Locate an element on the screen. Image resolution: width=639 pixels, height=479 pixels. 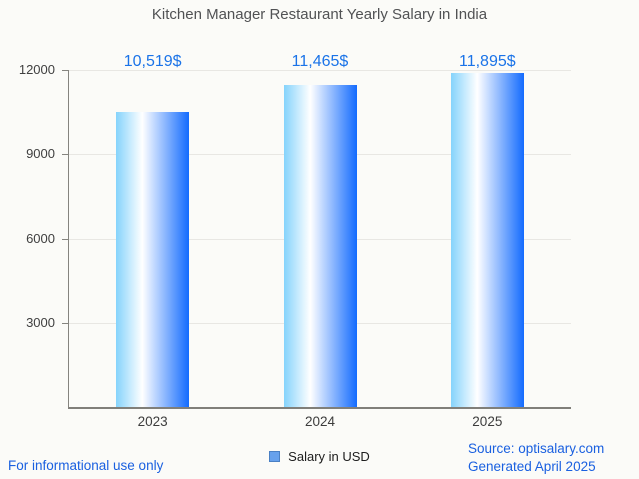
gridline is located at coordinates (320, 70).